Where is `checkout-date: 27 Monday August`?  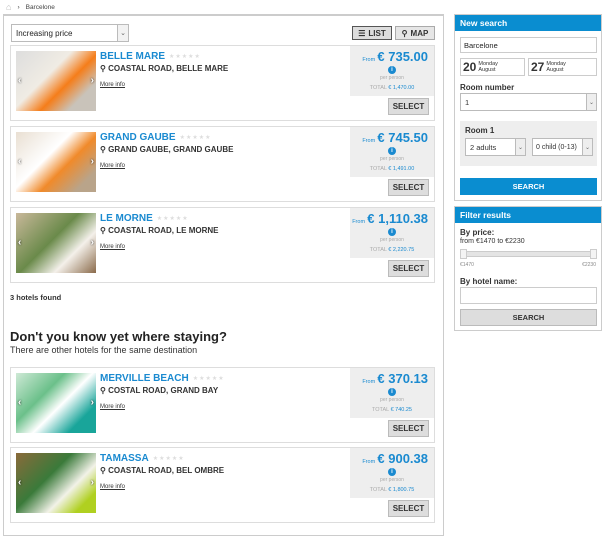 checkout-date: 27 Monday August is located at coordinates (562, 67).